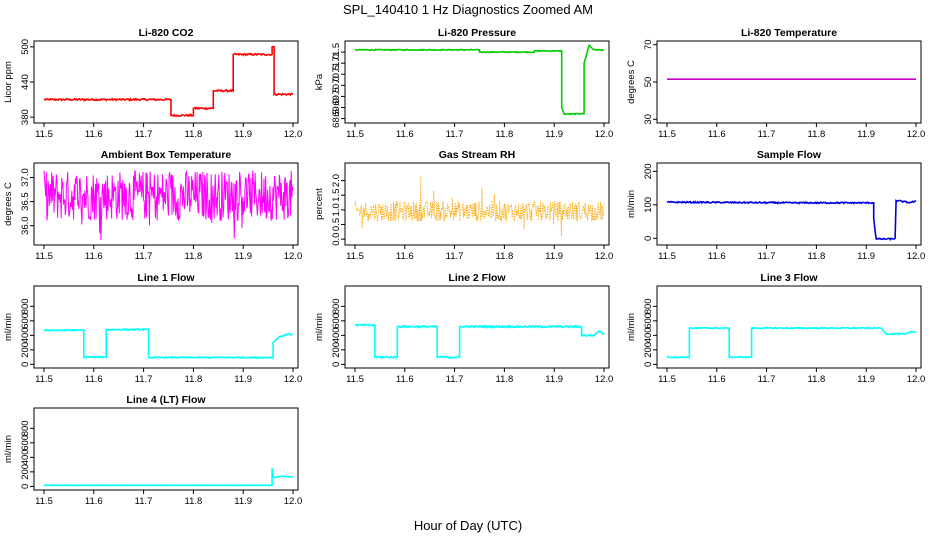 The image size is (936, 540). What do you see at coordinates (319, 204) in the screenshot?
I see `y-axis-label: percent` at bounding box center [319, 204].